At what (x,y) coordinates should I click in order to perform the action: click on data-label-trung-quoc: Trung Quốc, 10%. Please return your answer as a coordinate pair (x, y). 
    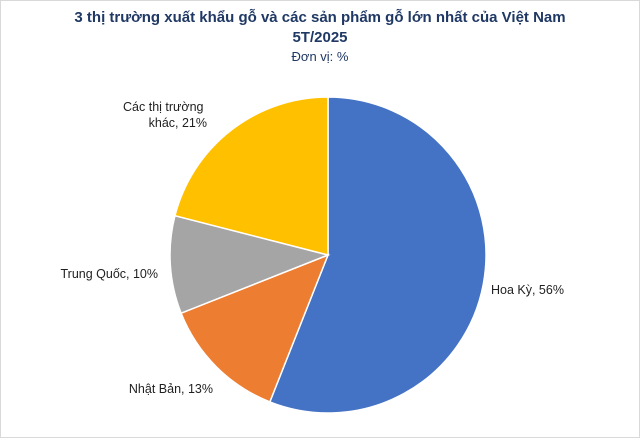
    Looking at the image, I should click on (109, 274).